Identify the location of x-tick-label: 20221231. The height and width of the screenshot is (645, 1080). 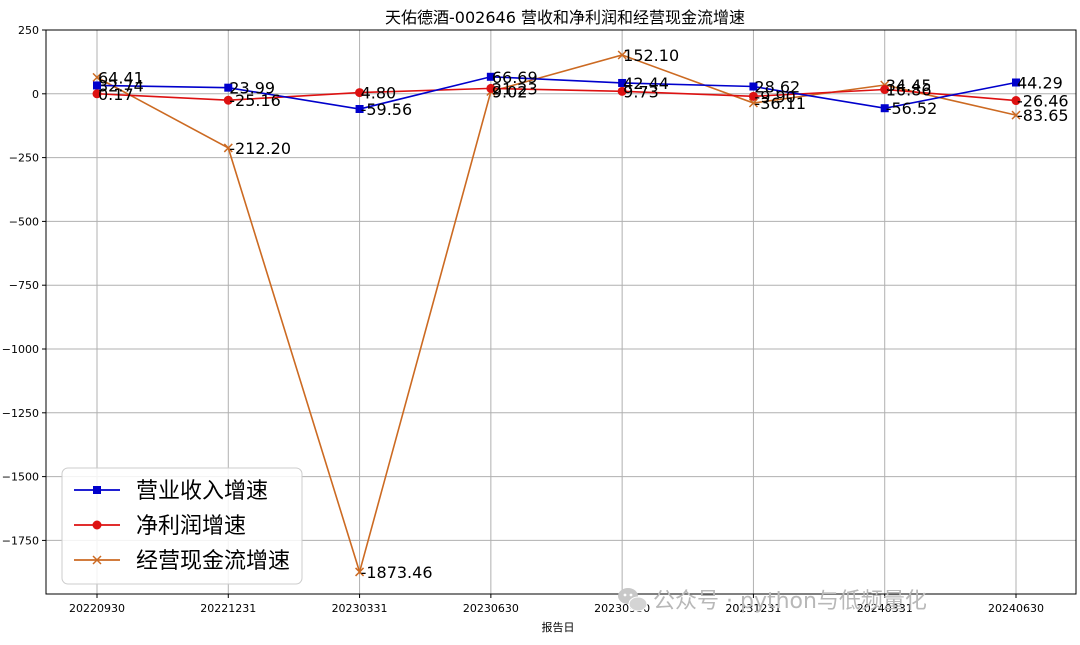
(228, 608).